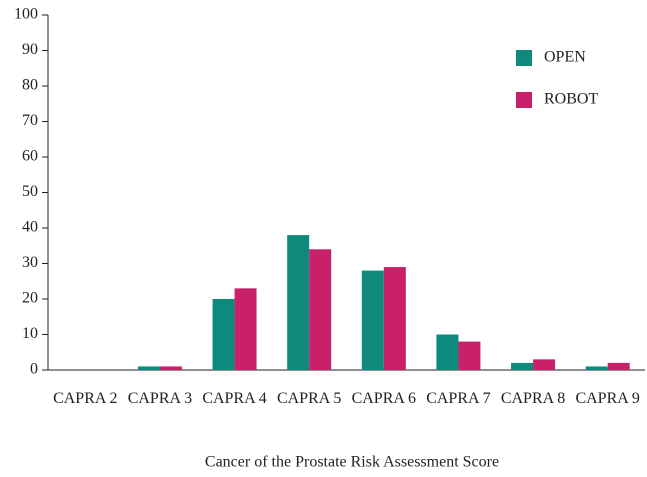 This screenshot has height=477, width=647. Describe the element at coordinates (30, 262) in the screenshot. I see `y-tick-label: 30` at that location.